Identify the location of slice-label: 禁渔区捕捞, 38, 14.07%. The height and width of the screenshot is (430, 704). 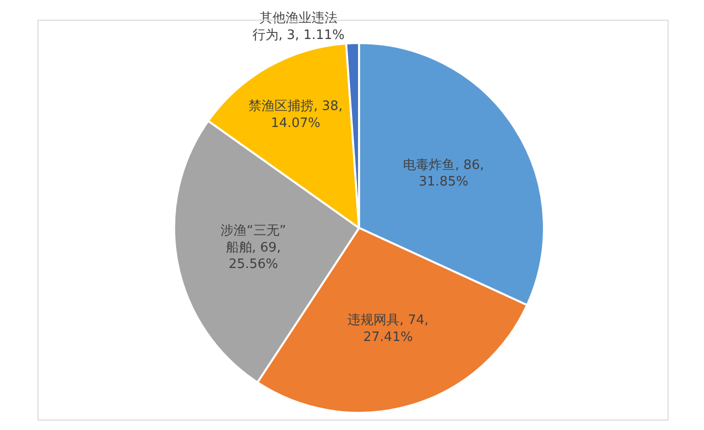
(295, 115).